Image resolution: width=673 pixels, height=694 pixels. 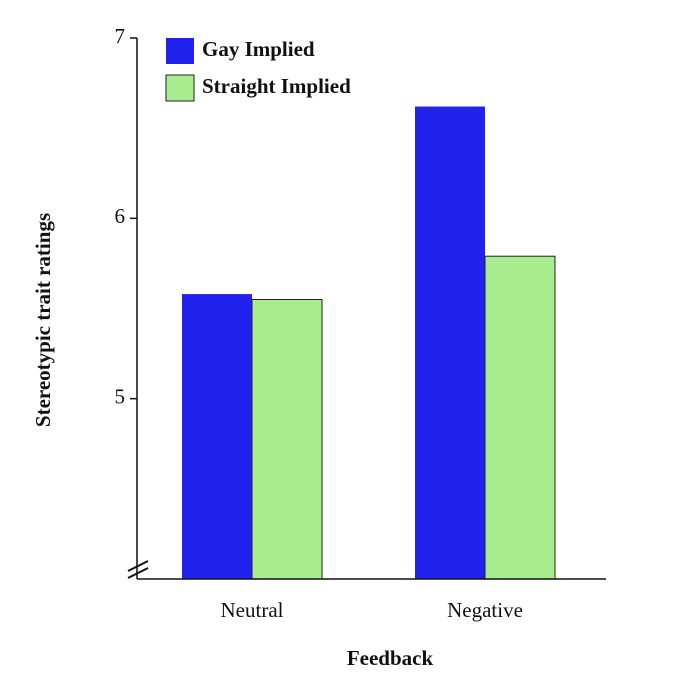 I want to click on legend-label: Gay Implied, so click(x=258, y=49).